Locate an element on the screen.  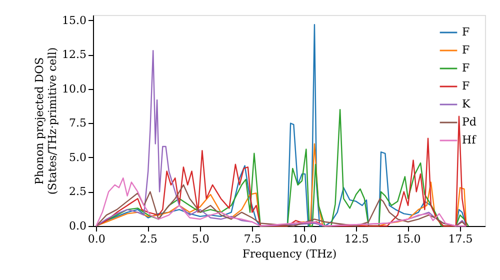
legend-label: Hf is located at coordinates (469, 140).